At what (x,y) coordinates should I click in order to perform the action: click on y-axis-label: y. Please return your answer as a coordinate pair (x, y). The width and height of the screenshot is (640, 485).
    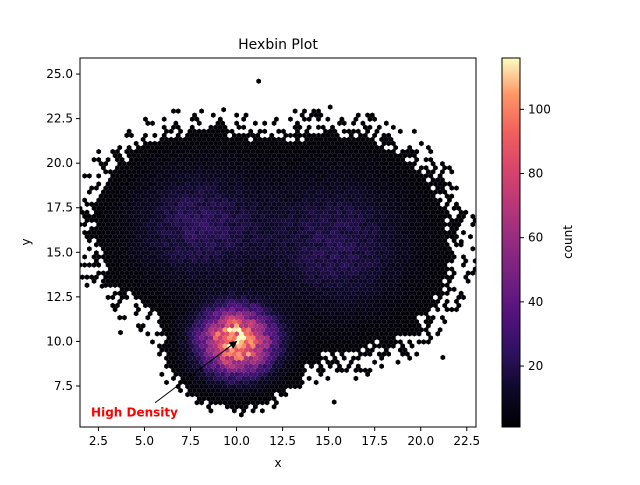
    Looking at the image, I should click on (26, 241).